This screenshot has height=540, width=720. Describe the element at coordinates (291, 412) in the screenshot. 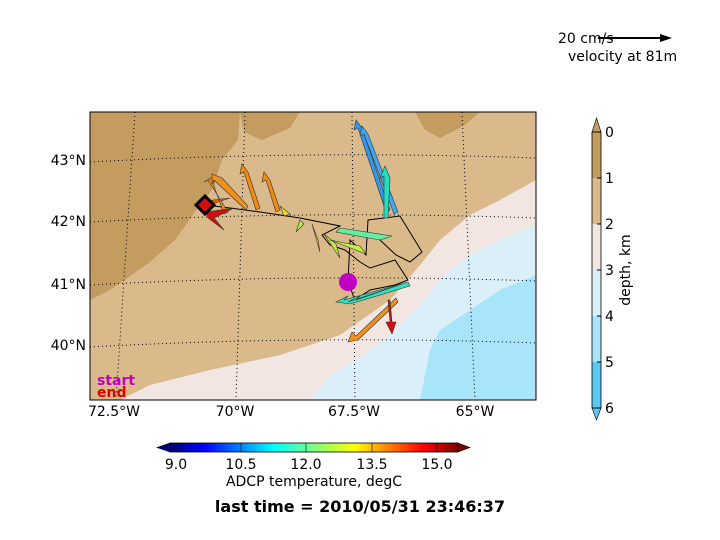

I see `lon-ticks: 72.5°W 70°W 67.5°W 65°W` at that location.